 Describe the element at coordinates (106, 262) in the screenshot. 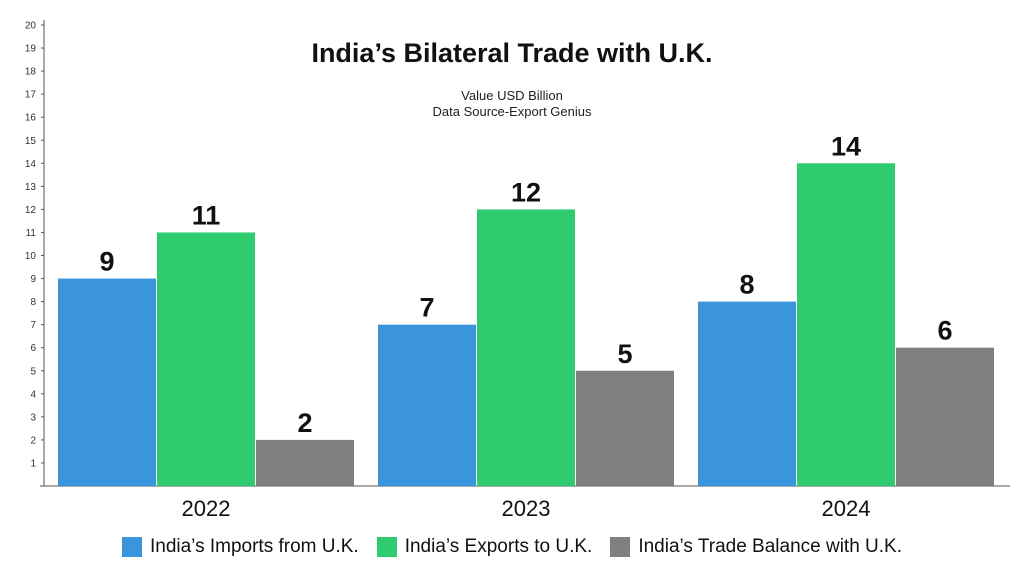

I see `data-label-imports-2022: 9` at that location.